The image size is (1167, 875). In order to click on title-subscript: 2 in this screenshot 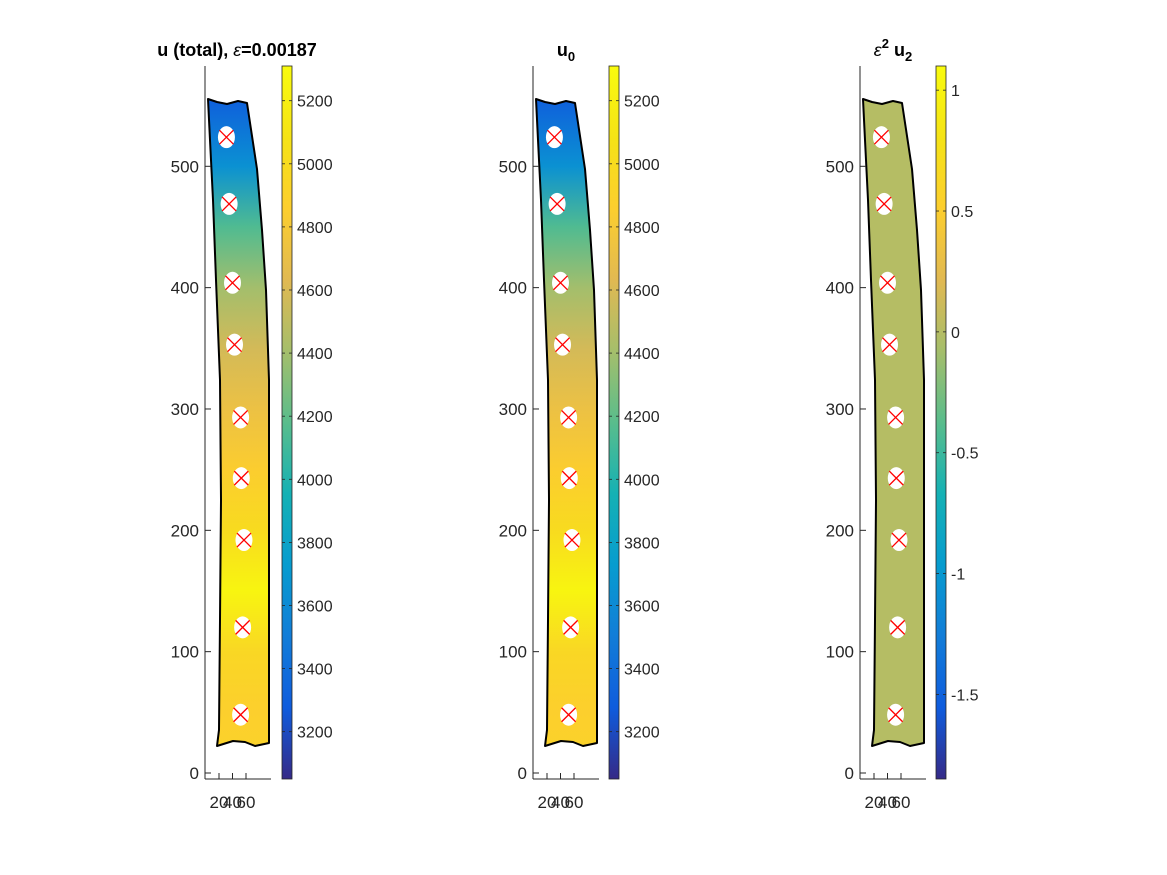, I will do `click(908, 56)`.